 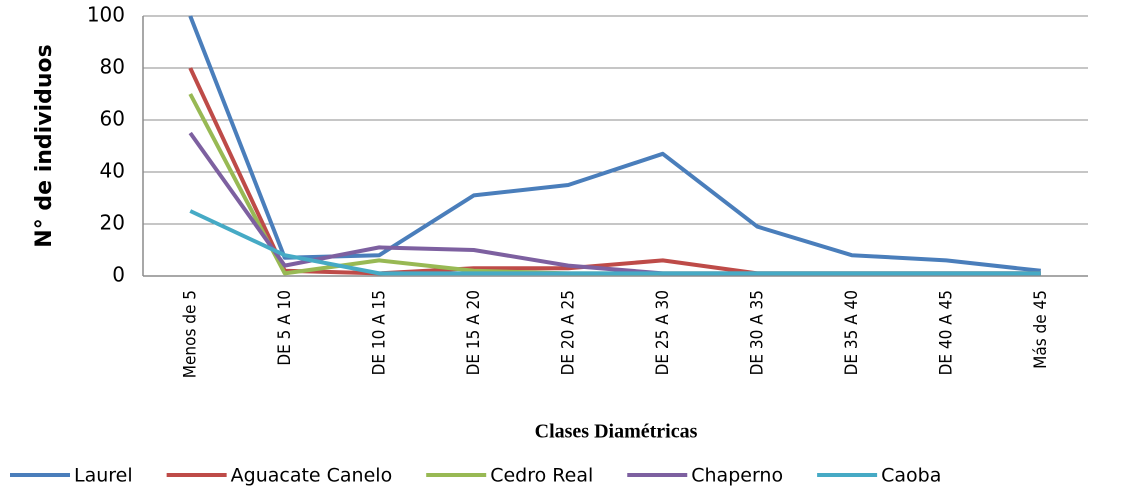 What do you see at coordinates (103, 476) in the screenshot?
I see `legend-label: Laurel` at bounding box center [103, 476].